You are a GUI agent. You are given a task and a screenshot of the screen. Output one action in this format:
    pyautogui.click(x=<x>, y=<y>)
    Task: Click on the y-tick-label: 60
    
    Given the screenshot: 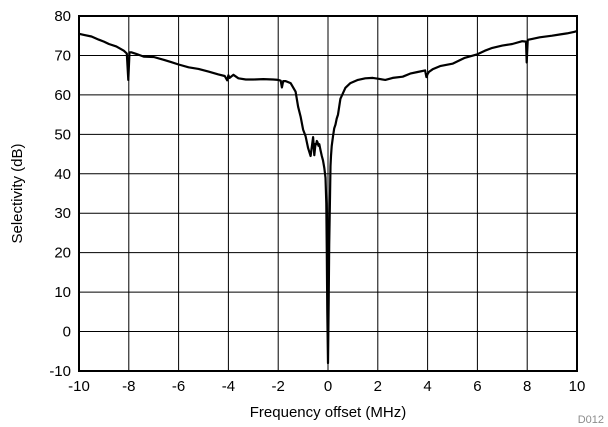 What is the action you would take?
    pyautogui.click(x=62, y=95)
    